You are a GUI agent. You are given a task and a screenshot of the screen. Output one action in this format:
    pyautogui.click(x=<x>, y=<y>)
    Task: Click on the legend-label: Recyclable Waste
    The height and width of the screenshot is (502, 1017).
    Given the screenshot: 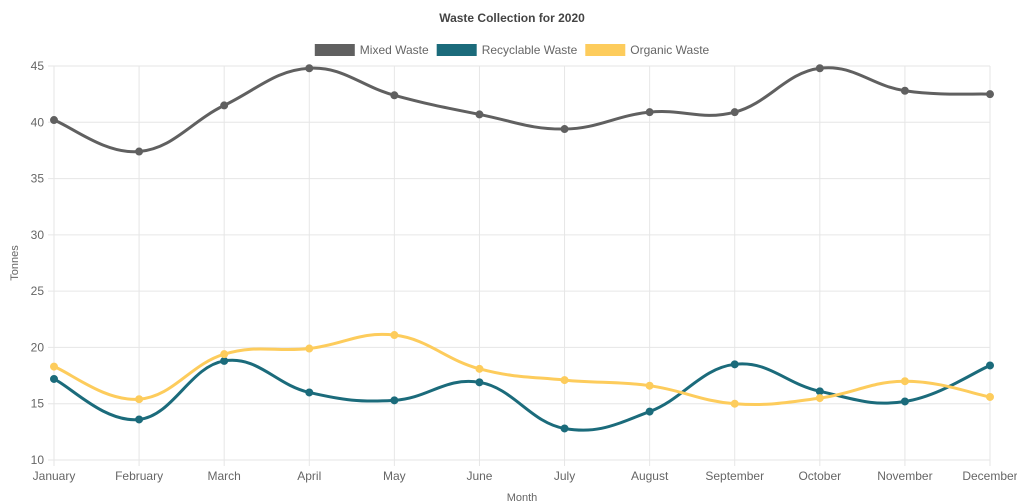 What is the action you would take?
    pyautogui.click(x=530, y=50)
    